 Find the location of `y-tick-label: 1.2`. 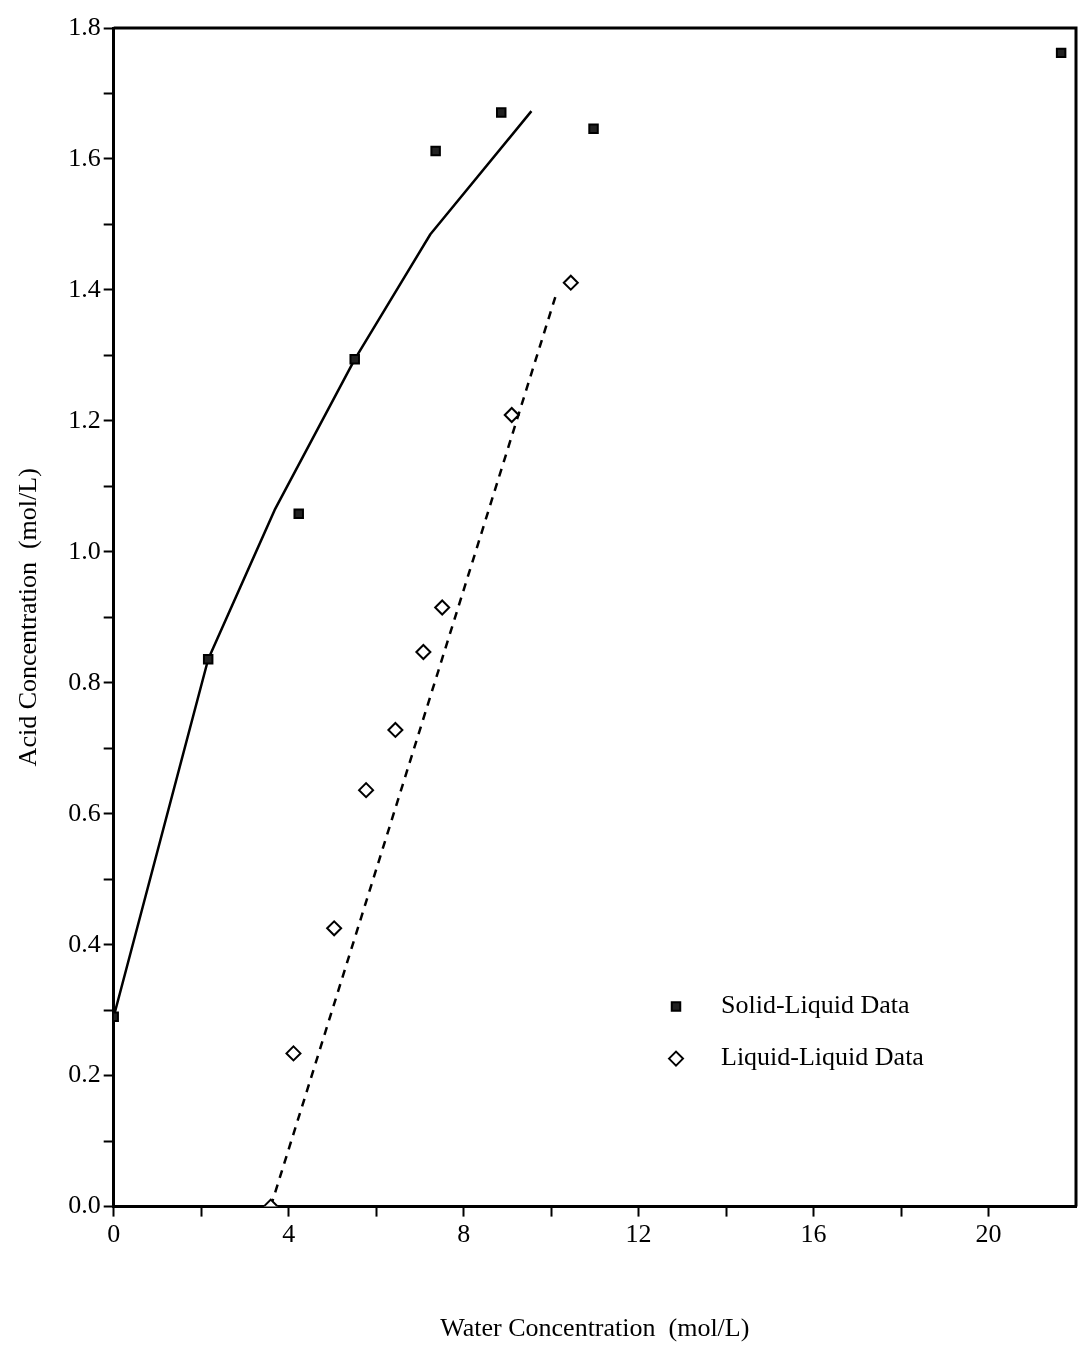

y-tick-label: 1.2 is located at coordinates (84, 419).